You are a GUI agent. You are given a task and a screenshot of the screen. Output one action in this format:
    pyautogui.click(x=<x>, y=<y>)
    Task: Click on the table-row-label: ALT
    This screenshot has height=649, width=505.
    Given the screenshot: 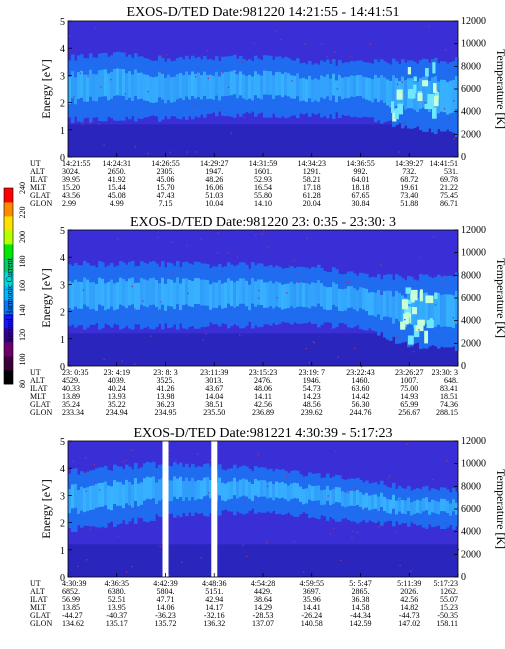 What is the action you would take?
    pyautogui.click(x=37, y=380)
    